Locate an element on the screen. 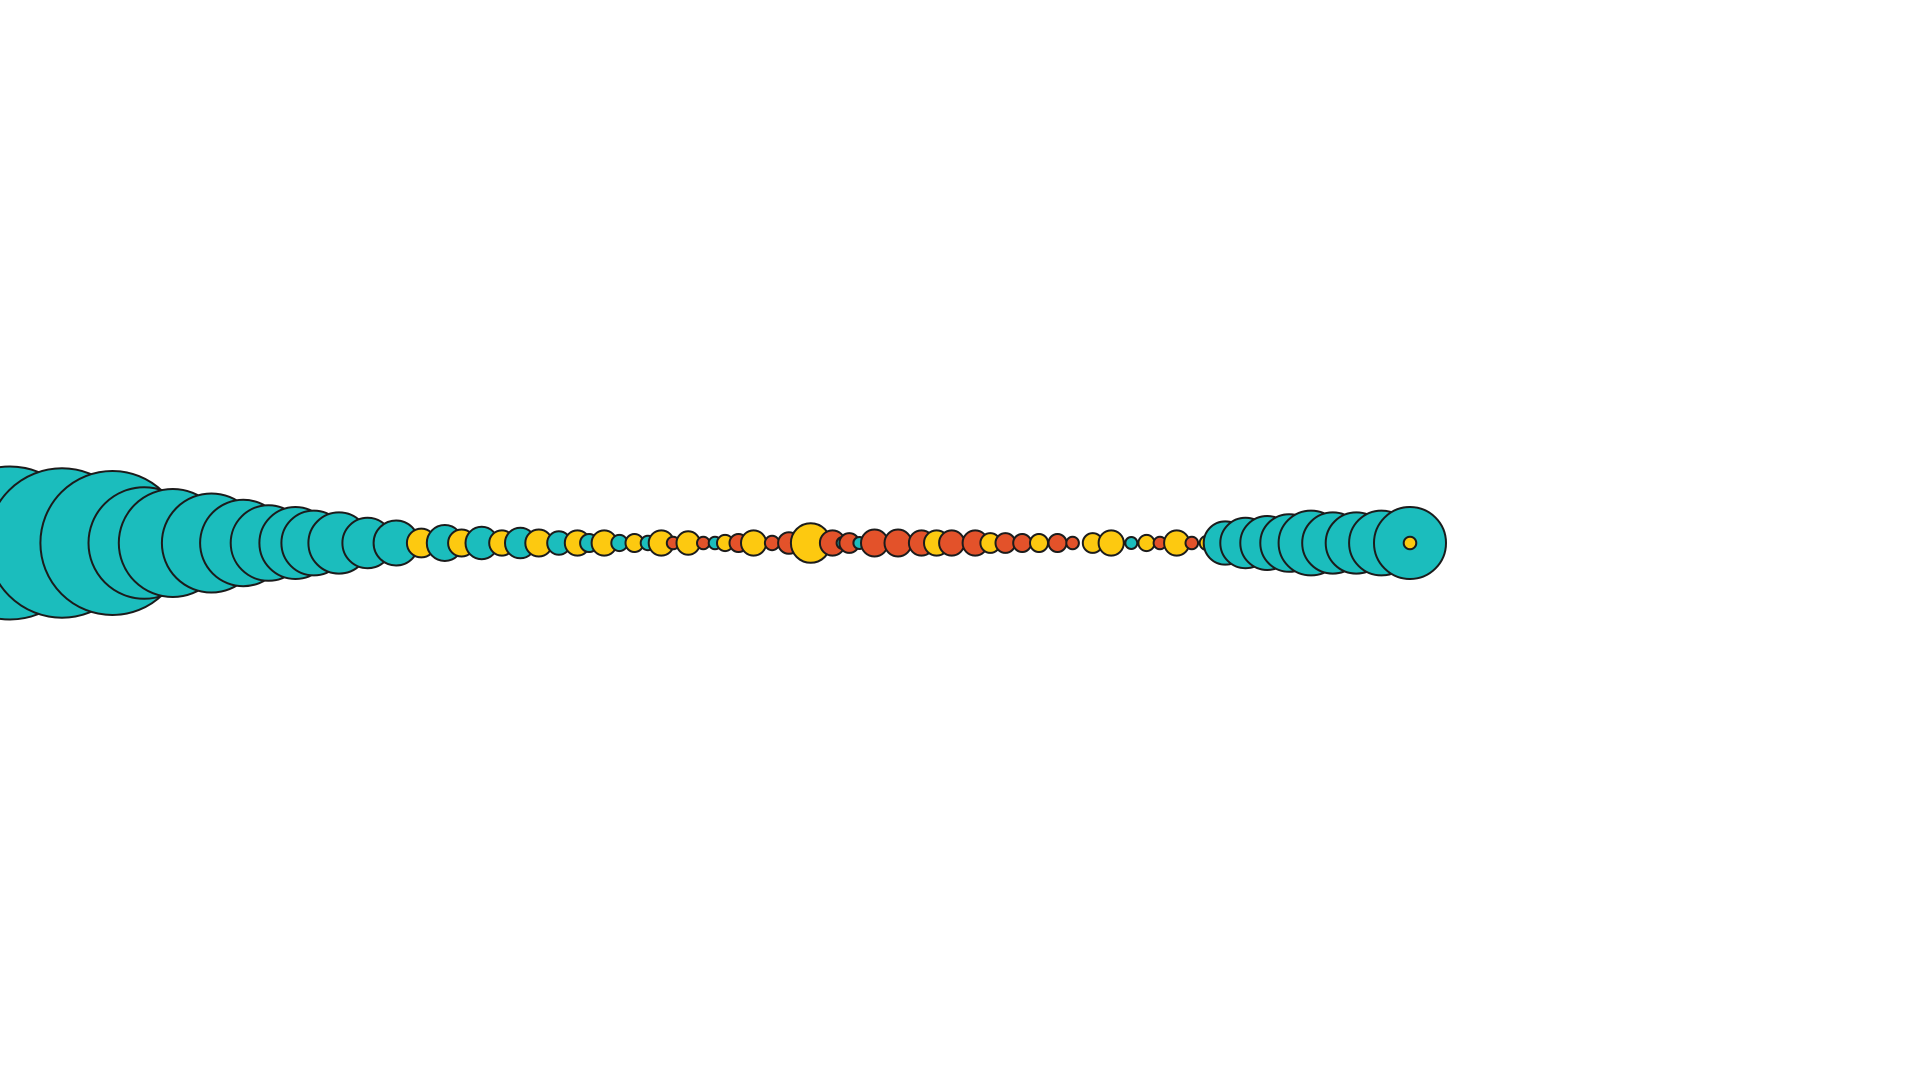  bead-group is located at coordinates (723, 543).